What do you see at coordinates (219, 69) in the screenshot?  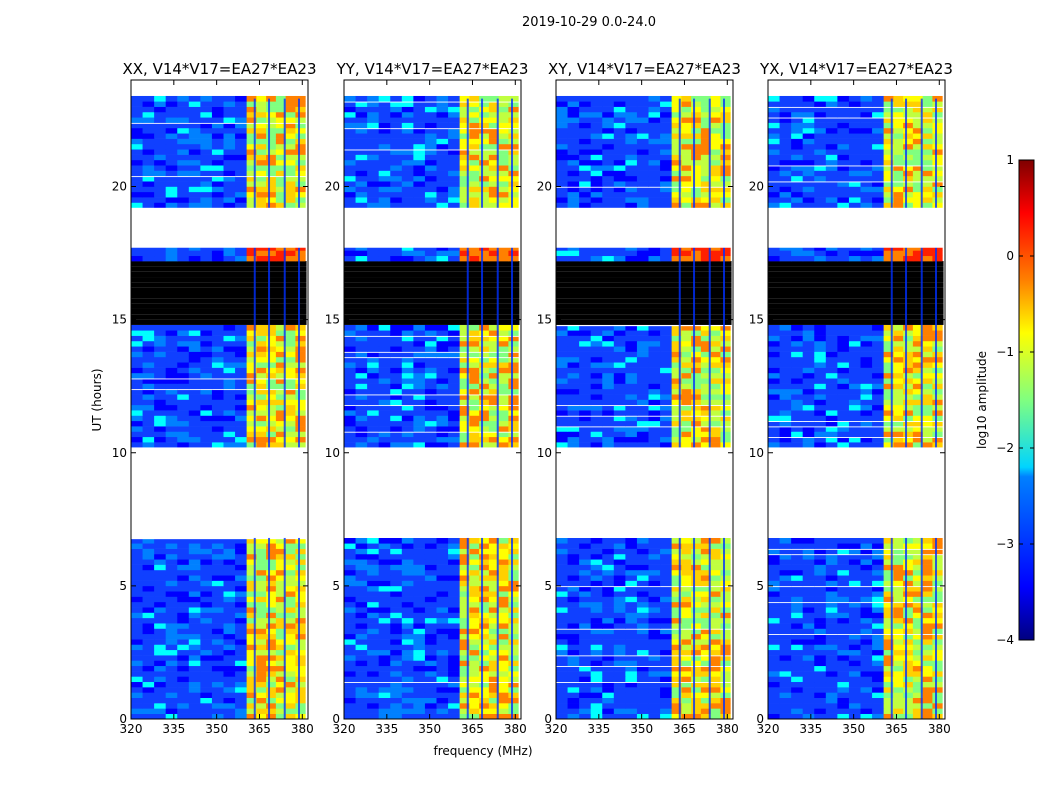 I see `panel-title: XX, V14*V17=EA27*EA23` at bounding box center [219, 69].